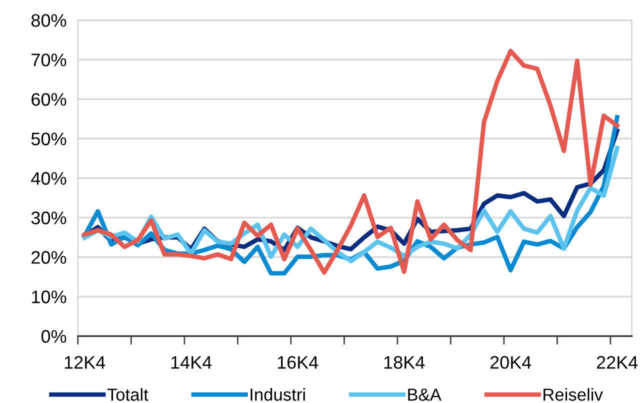 This screenshot has width=644, height=403. Describe the element at coordinates (48, 218) in the screenshot. I see `y-tick-label: 30%` at that location.